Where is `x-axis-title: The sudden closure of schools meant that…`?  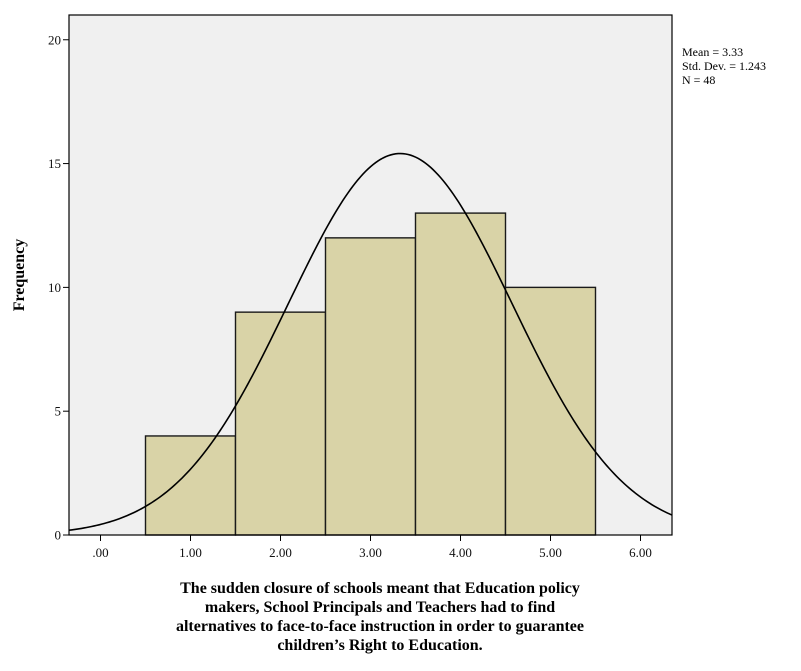 x-axis-title: The sudden closure of schools meant that… is located at coordinates (380, 617).